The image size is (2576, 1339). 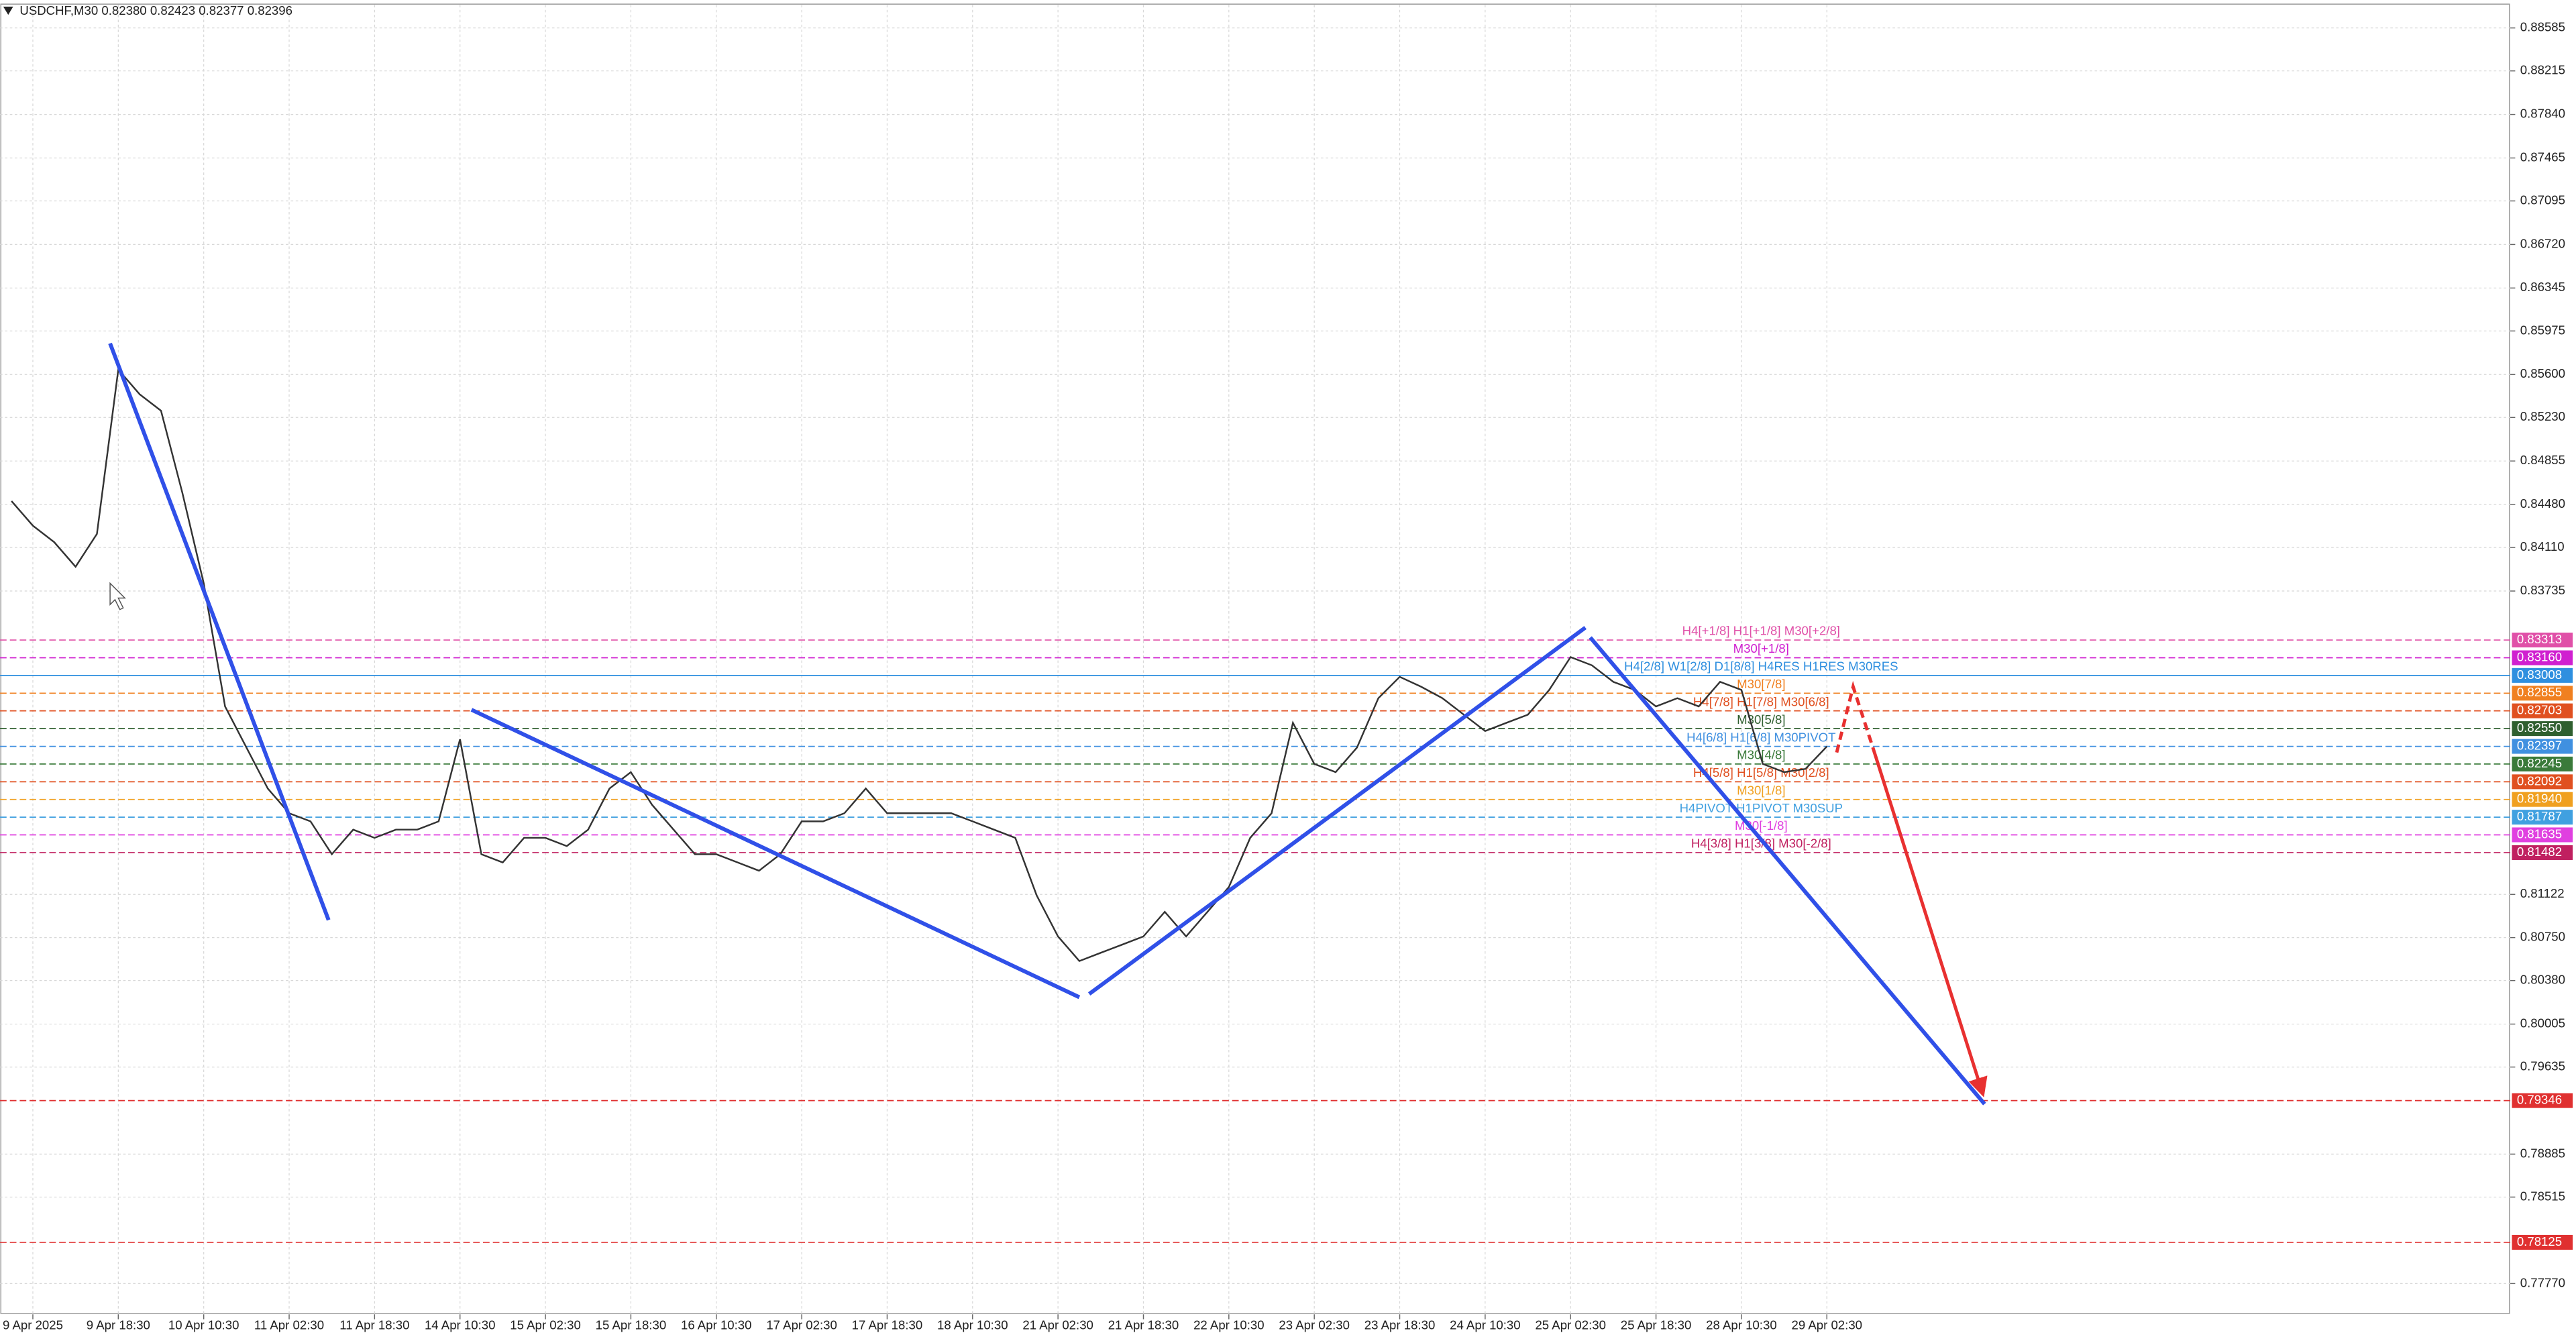 I want to click on level-tag-label: 0.82397, so click(x=2539, y=746).